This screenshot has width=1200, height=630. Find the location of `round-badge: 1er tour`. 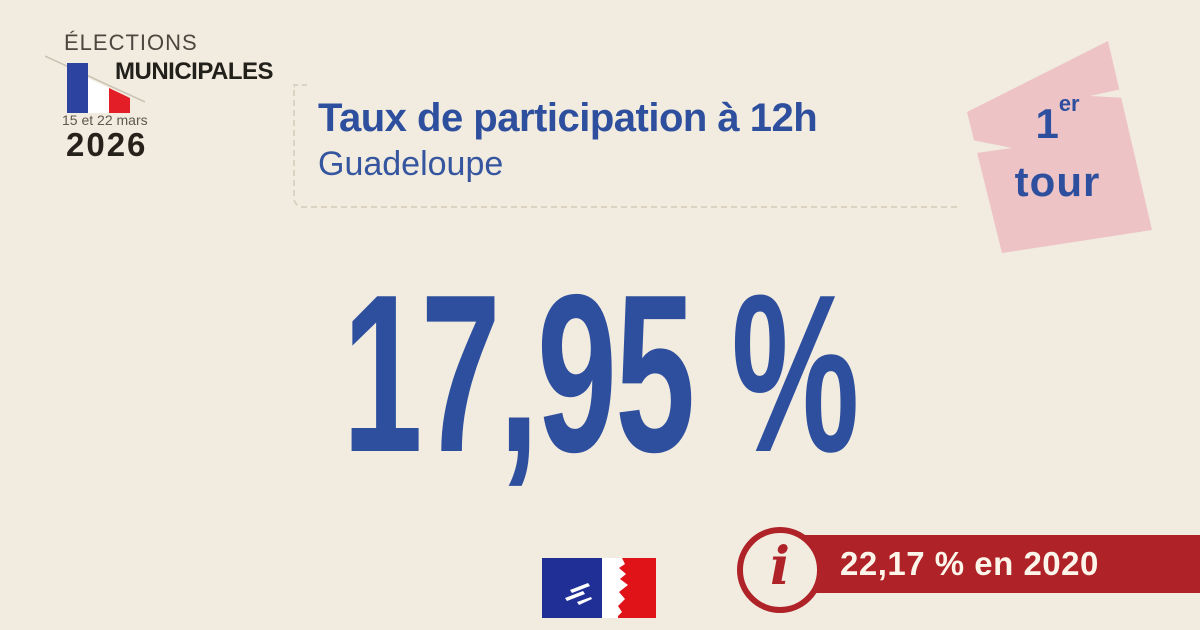

round-badge: 1er tour is located at coordinates (1057, 142).